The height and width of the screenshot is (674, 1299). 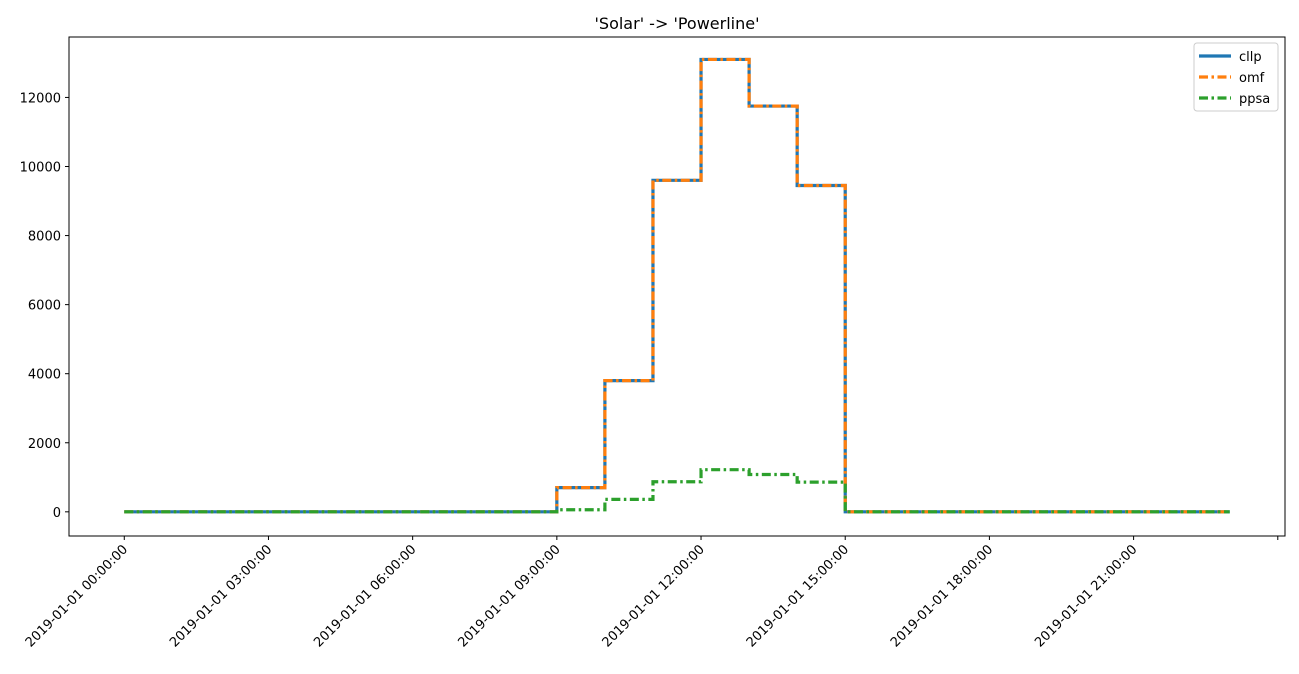 I want to click on legend: cllp omf ppsa, so click(x=1236, y=77).